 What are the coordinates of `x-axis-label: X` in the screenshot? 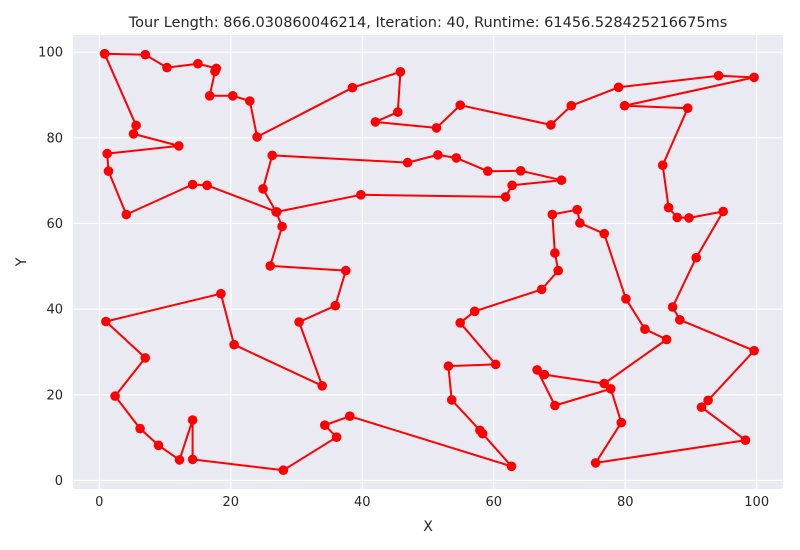 It's located at (428, 527).